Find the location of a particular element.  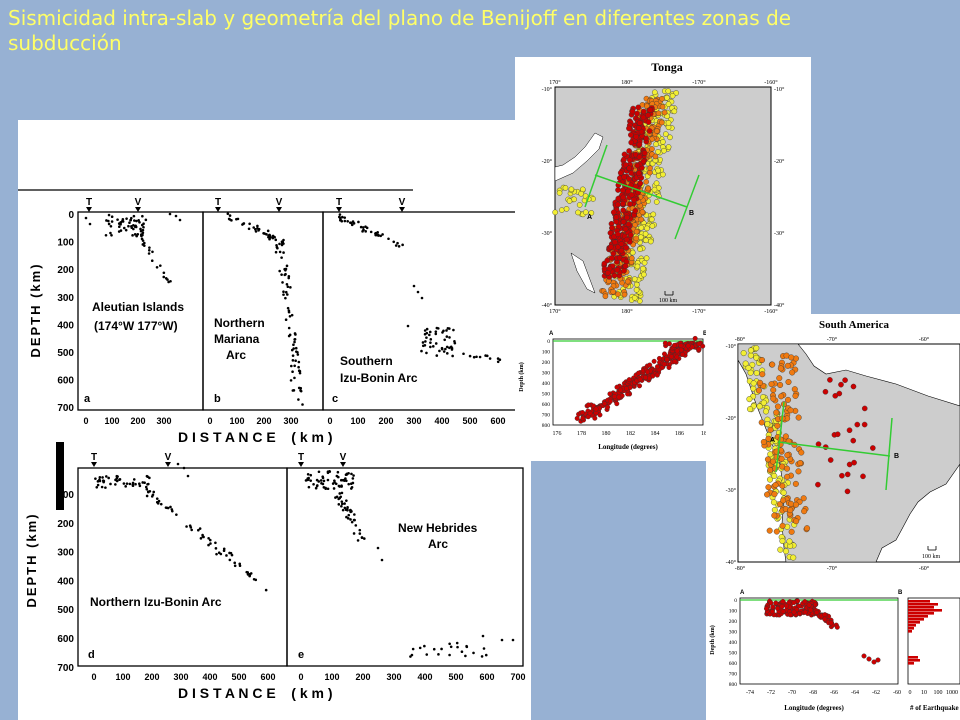

tonga-earthquakes is located at coordinates (615, 196).